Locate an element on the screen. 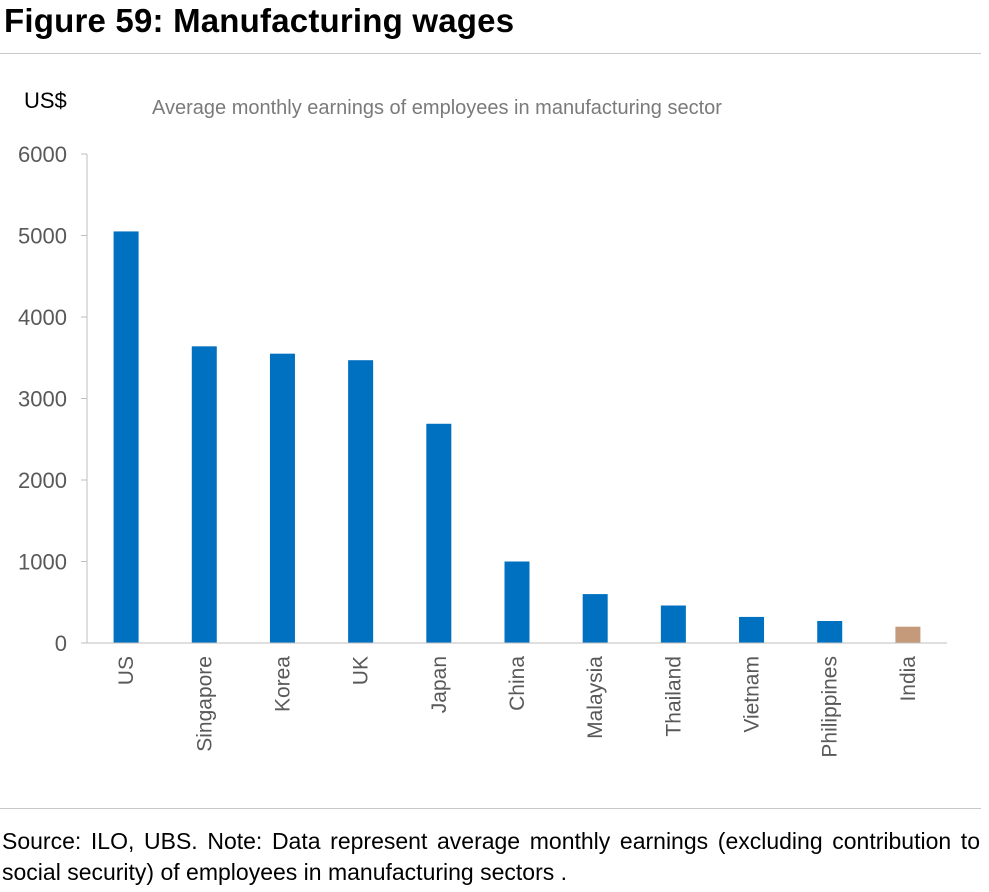 This screenshot has height=892, width=989. bar-uk is located at coordinates (361, 501).